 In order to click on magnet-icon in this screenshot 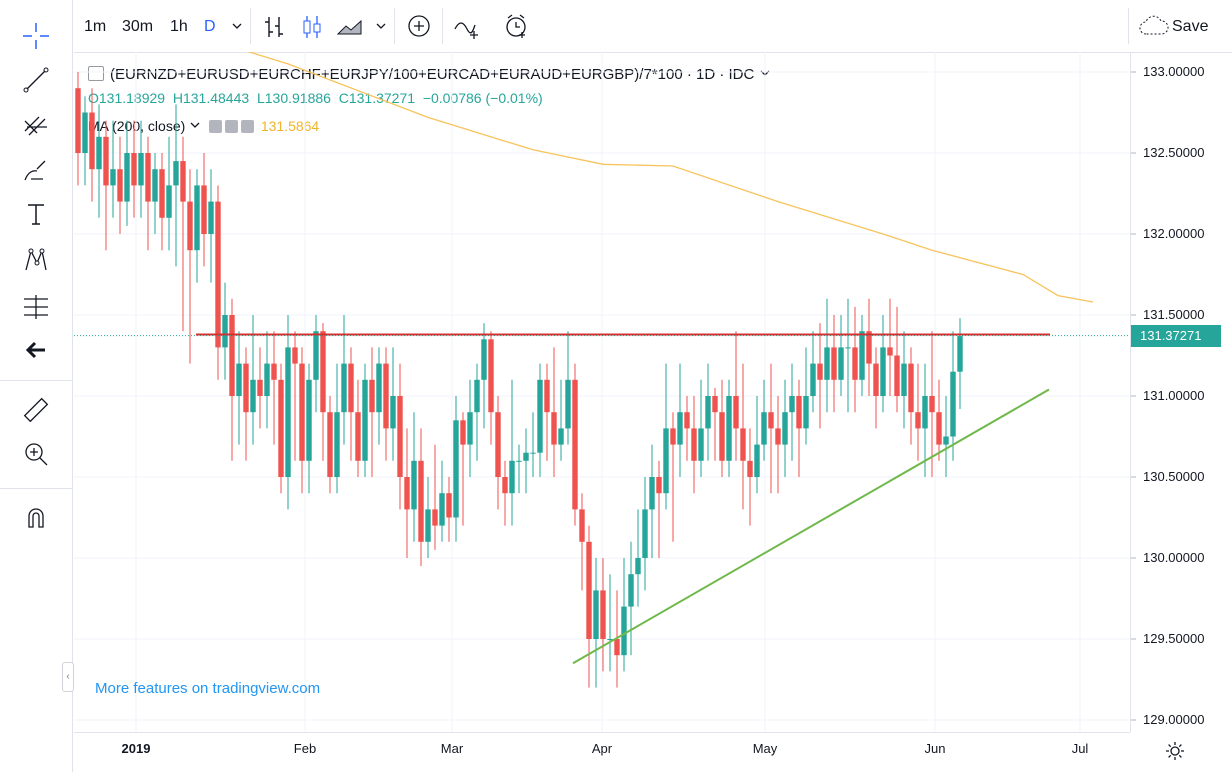, I will do `click(36, 518)`.